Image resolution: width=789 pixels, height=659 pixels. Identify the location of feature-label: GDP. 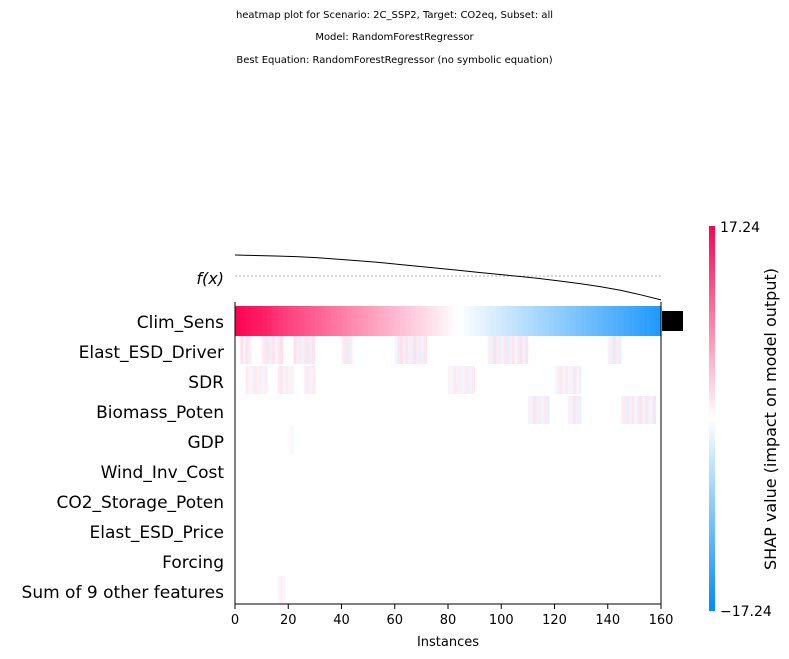
(205, 443).